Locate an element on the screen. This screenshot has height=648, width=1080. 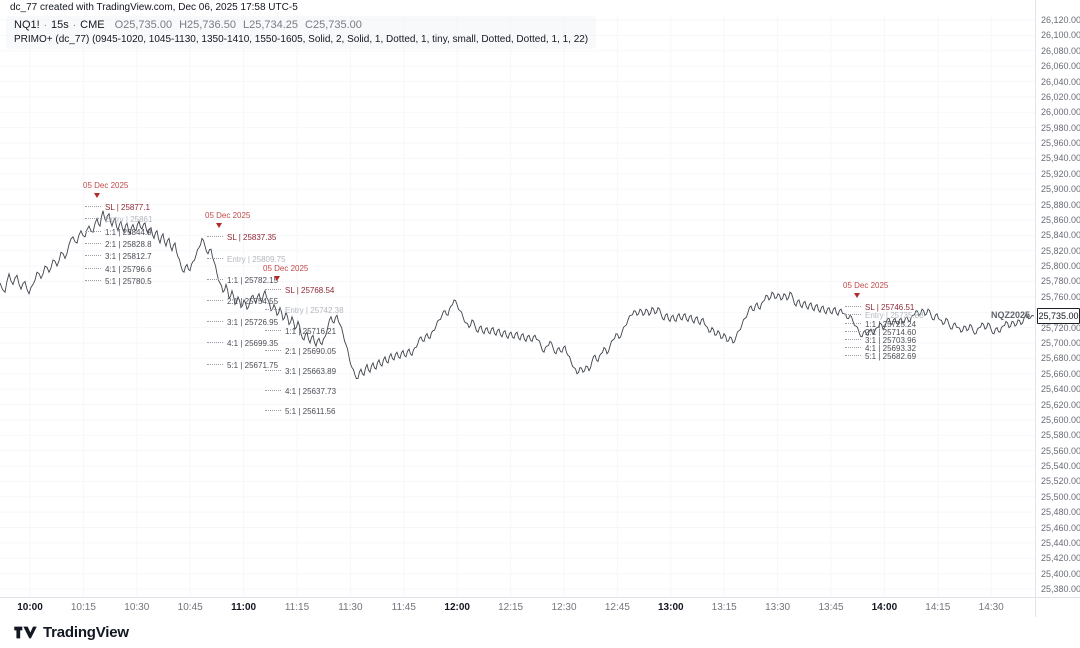
price-axis-label: 25,600.00 is located at coordinates (1060, 419).